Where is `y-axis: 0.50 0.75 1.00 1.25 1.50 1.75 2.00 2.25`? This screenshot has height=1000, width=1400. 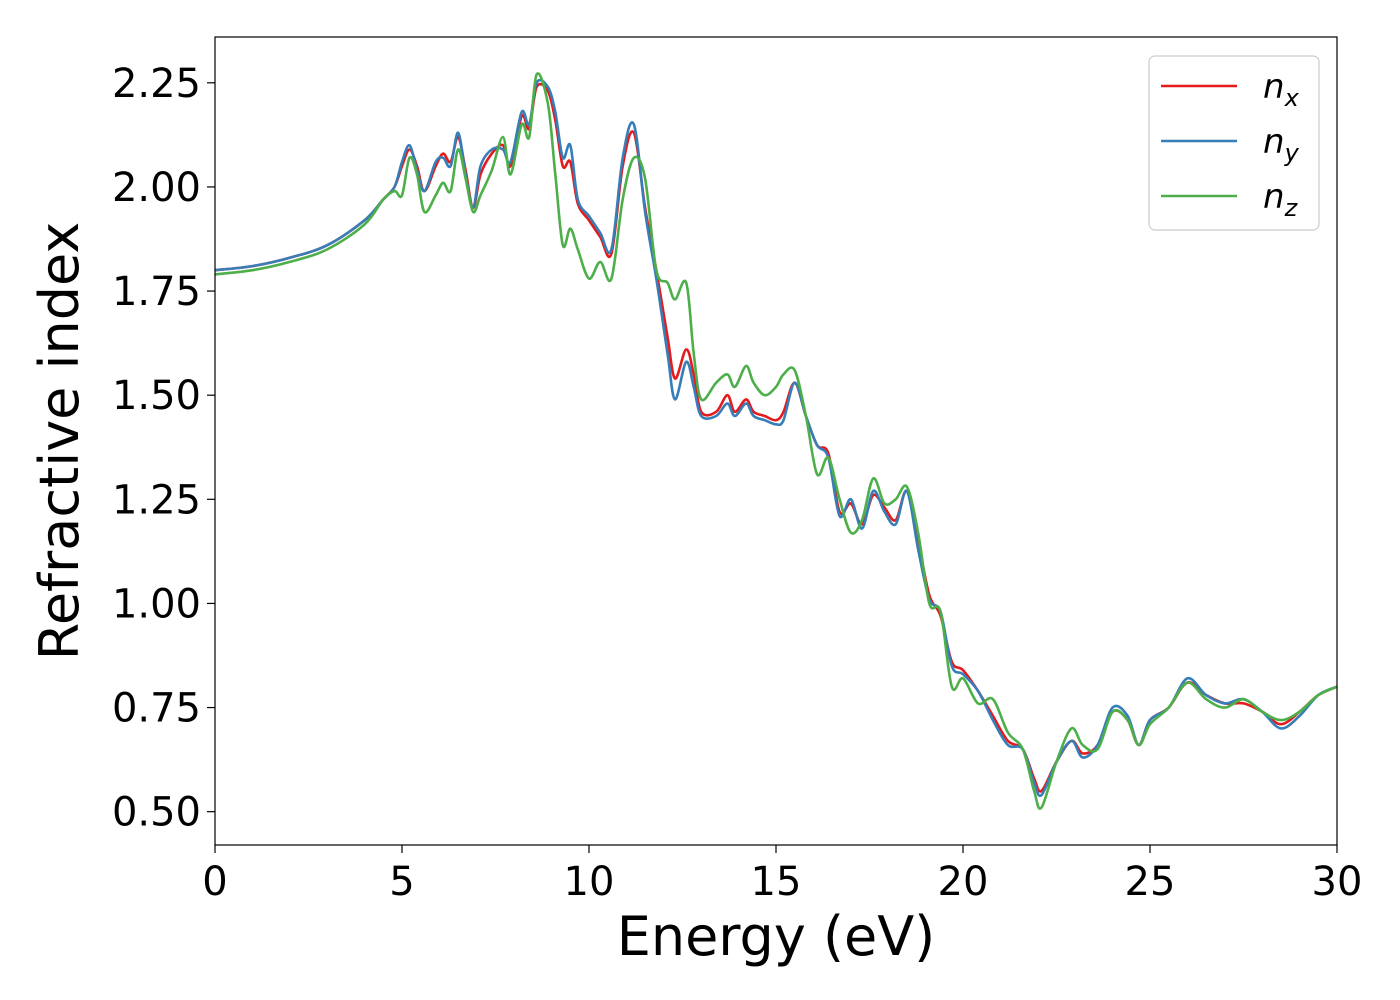
y-axis: 0.50 0.75 1.00 1.25 1.50 1.75 2.00 2.25 is located at coordinates (163, 448).